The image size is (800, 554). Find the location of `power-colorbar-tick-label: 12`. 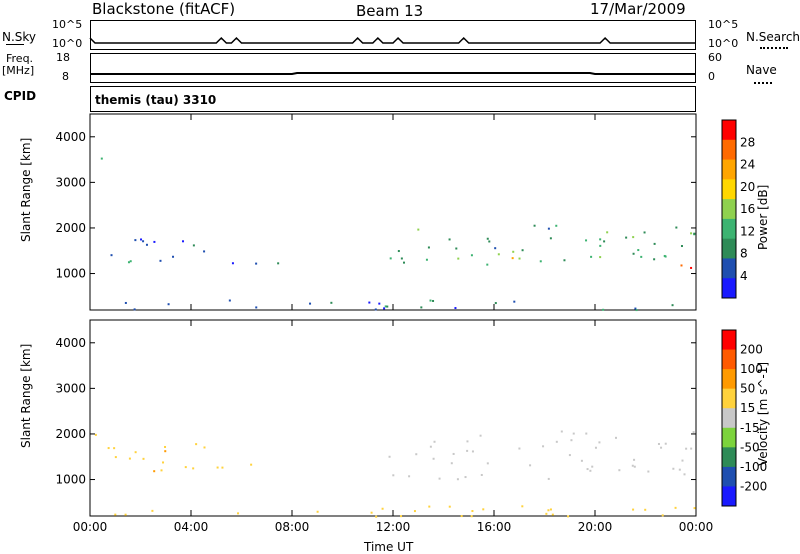

power-colorbar-tick-label: 12 is located at coordinates (747, 231).